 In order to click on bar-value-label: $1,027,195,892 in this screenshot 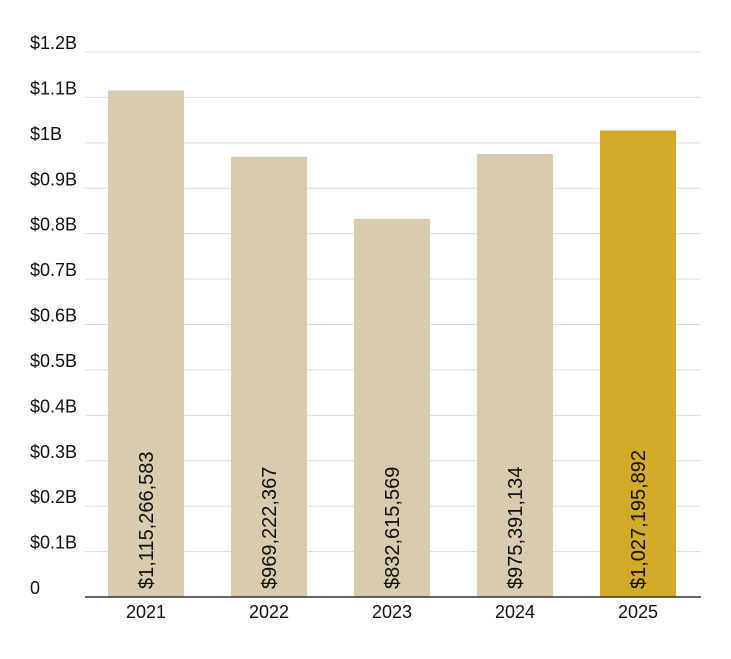, I will do `click(639, 519)`.